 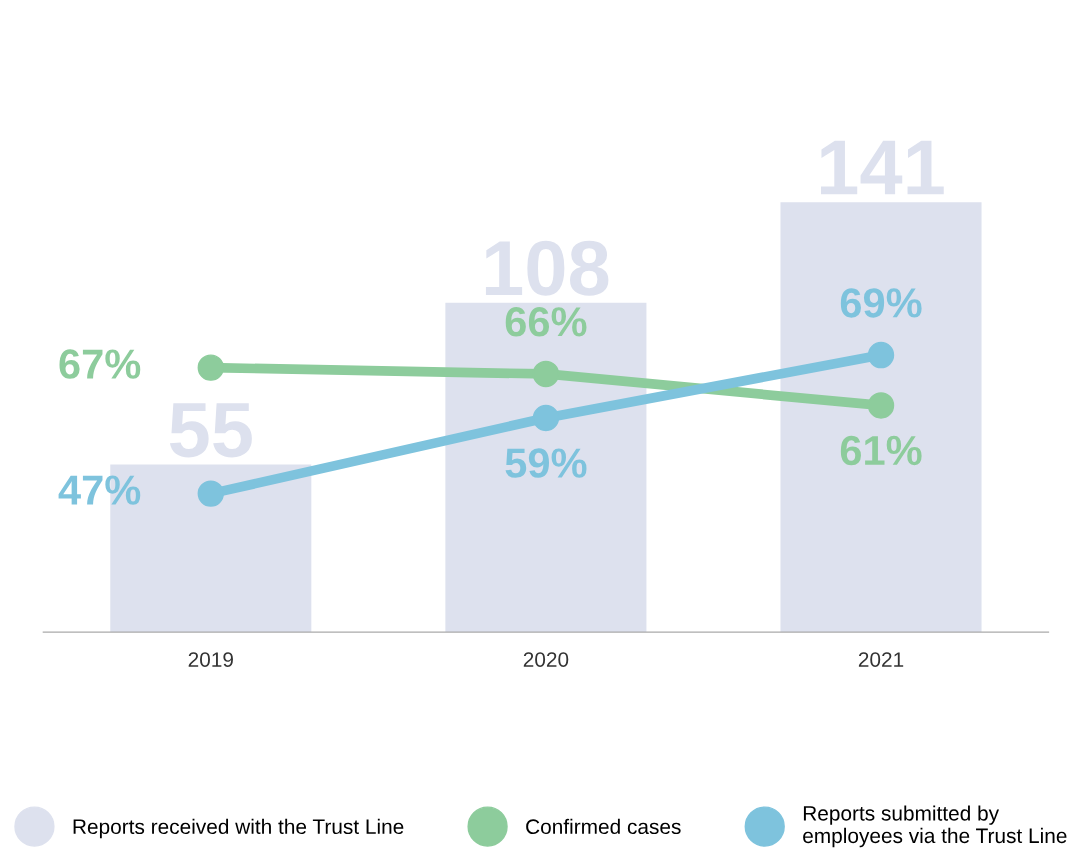 What do you see at coordinates (210, 659) in the screenshot?
I see `x-tick-label: 2019` at bounding box center [210, 659].